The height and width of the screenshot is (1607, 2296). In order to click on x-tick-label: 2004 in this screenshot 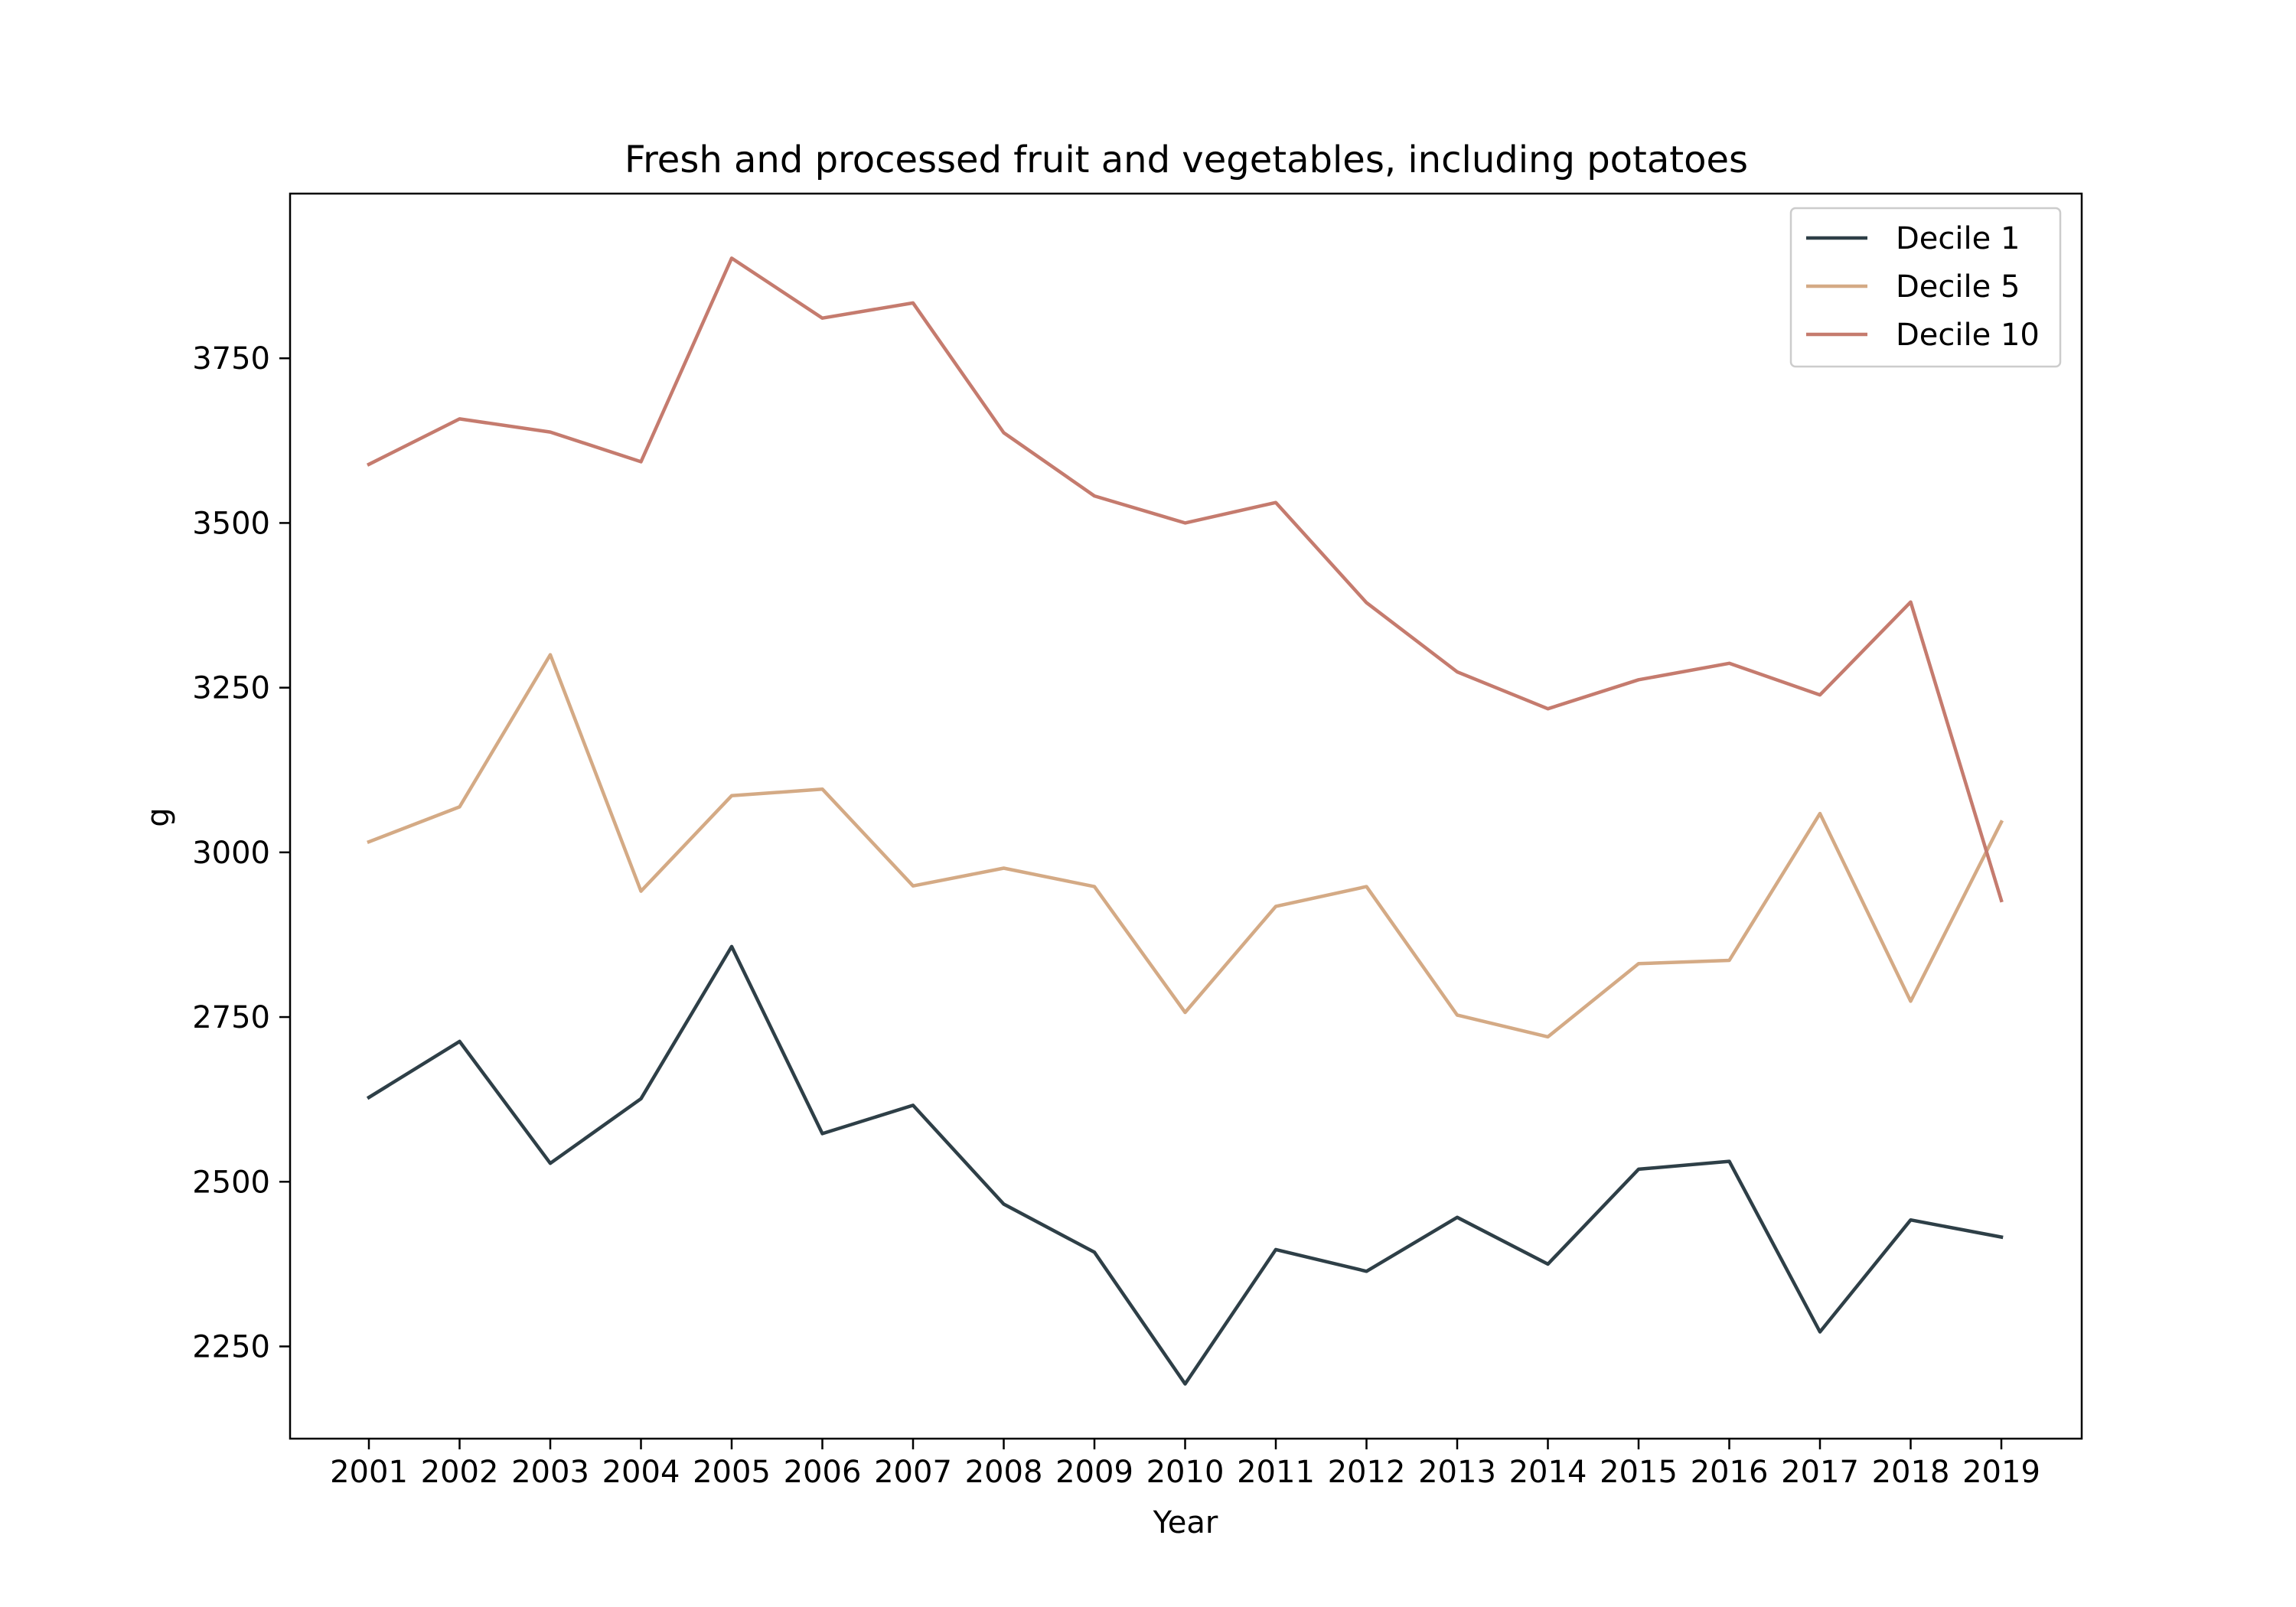, I will do `click(641, 1473)`.